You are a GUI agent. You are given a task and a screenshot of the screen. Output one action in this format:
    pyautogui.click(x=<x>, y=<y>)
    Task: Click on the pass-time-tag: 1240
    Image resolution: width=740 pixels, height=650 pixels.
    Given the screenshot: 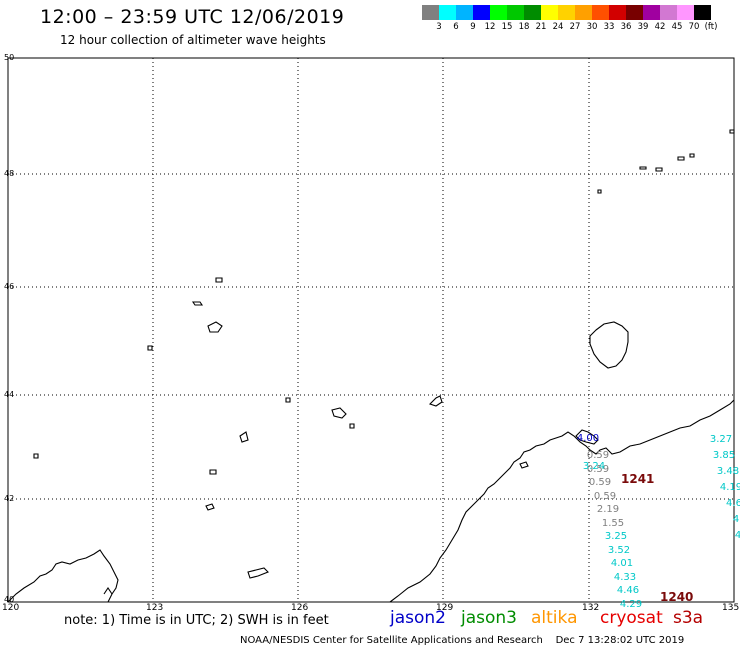 What is the action you would take?
    pyautogui.click(x=677, y=597)
    